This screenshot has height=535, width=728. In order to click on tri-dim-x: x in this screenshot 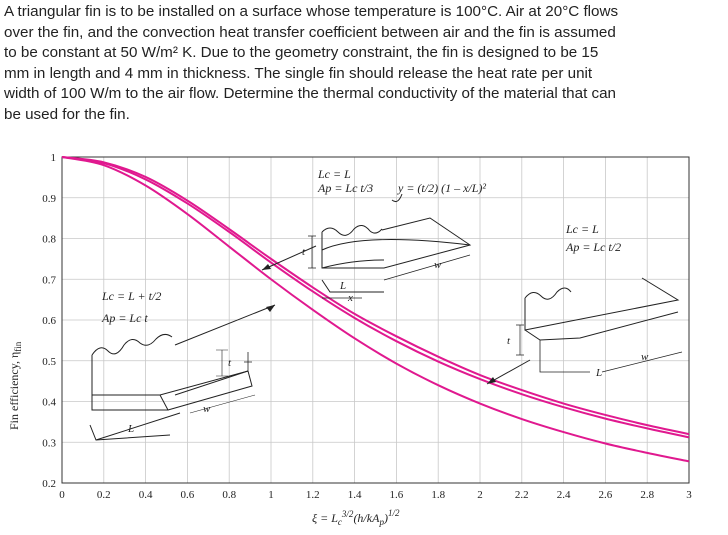, I will do `click(350, 298)`.